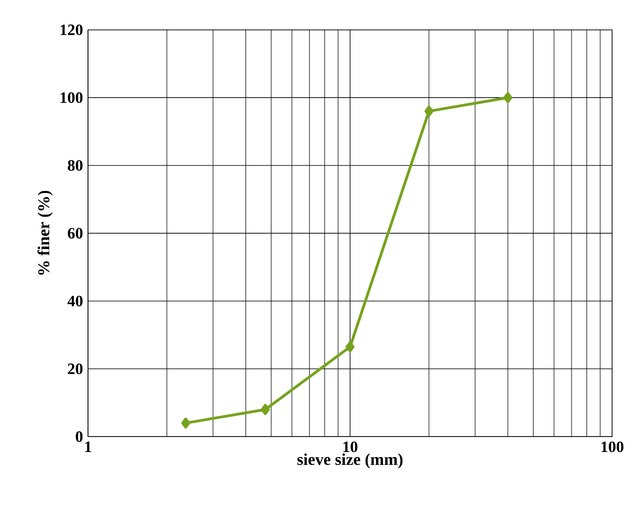 This screenshot has width=641, height=505. Describe the element at coordinates (45, 232) in the screenshot. I see `y-axis-title: % finer (%)` at that location.